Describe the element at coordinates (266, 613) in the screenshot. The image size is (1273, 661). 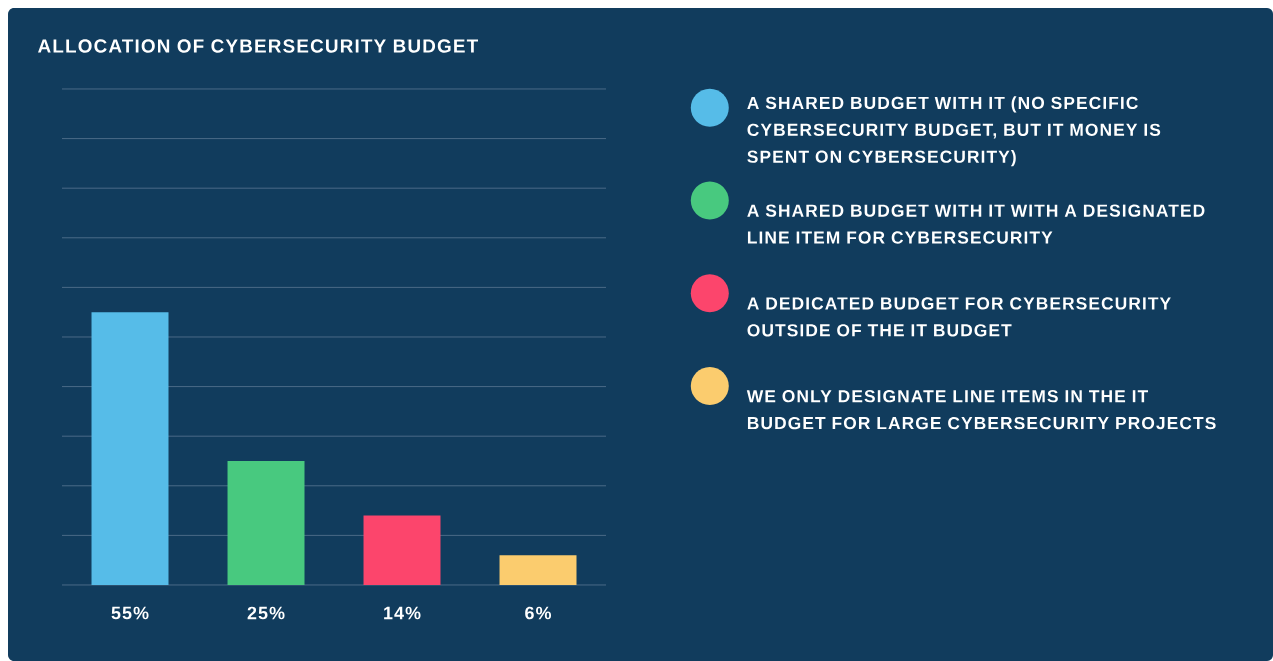
I see `data-label: 25%` at that location.